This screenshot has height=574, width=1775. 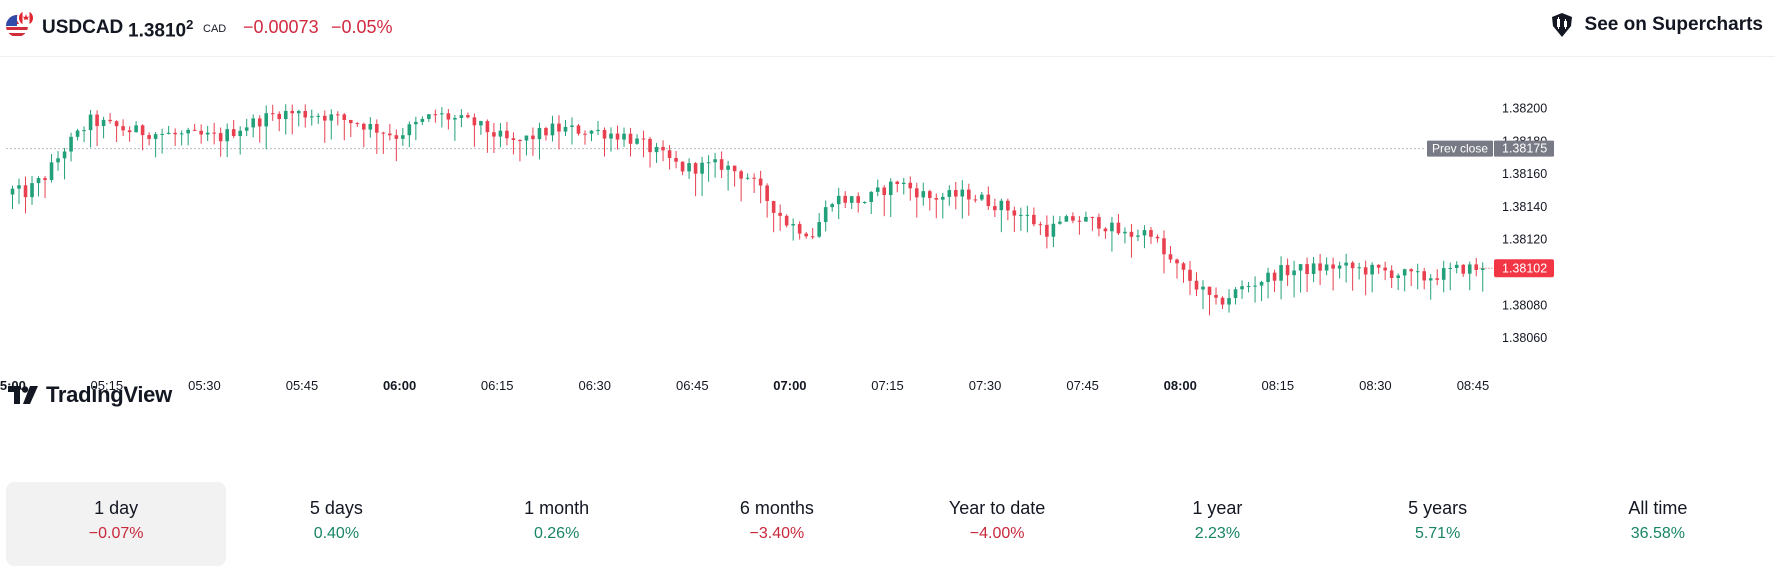 What do you see at coordinates (557, 508) in the screenshot?
I see `period-label: 1 month` at bounding box center [557, 508].